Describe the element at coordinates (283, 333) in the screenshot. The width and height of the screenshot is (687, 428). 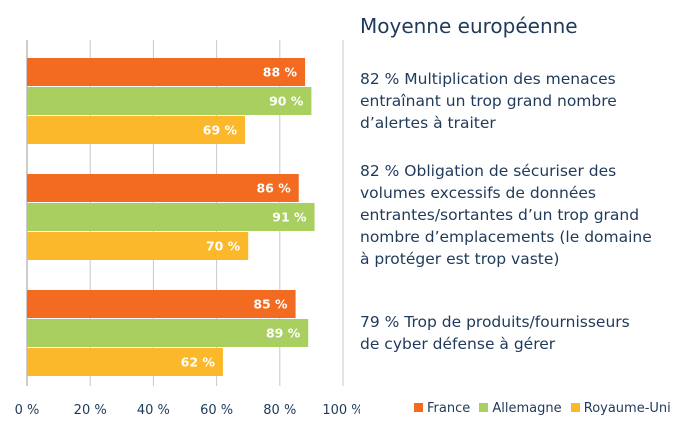
I see `bar-label-allemagne-3: 89 %` at that location.